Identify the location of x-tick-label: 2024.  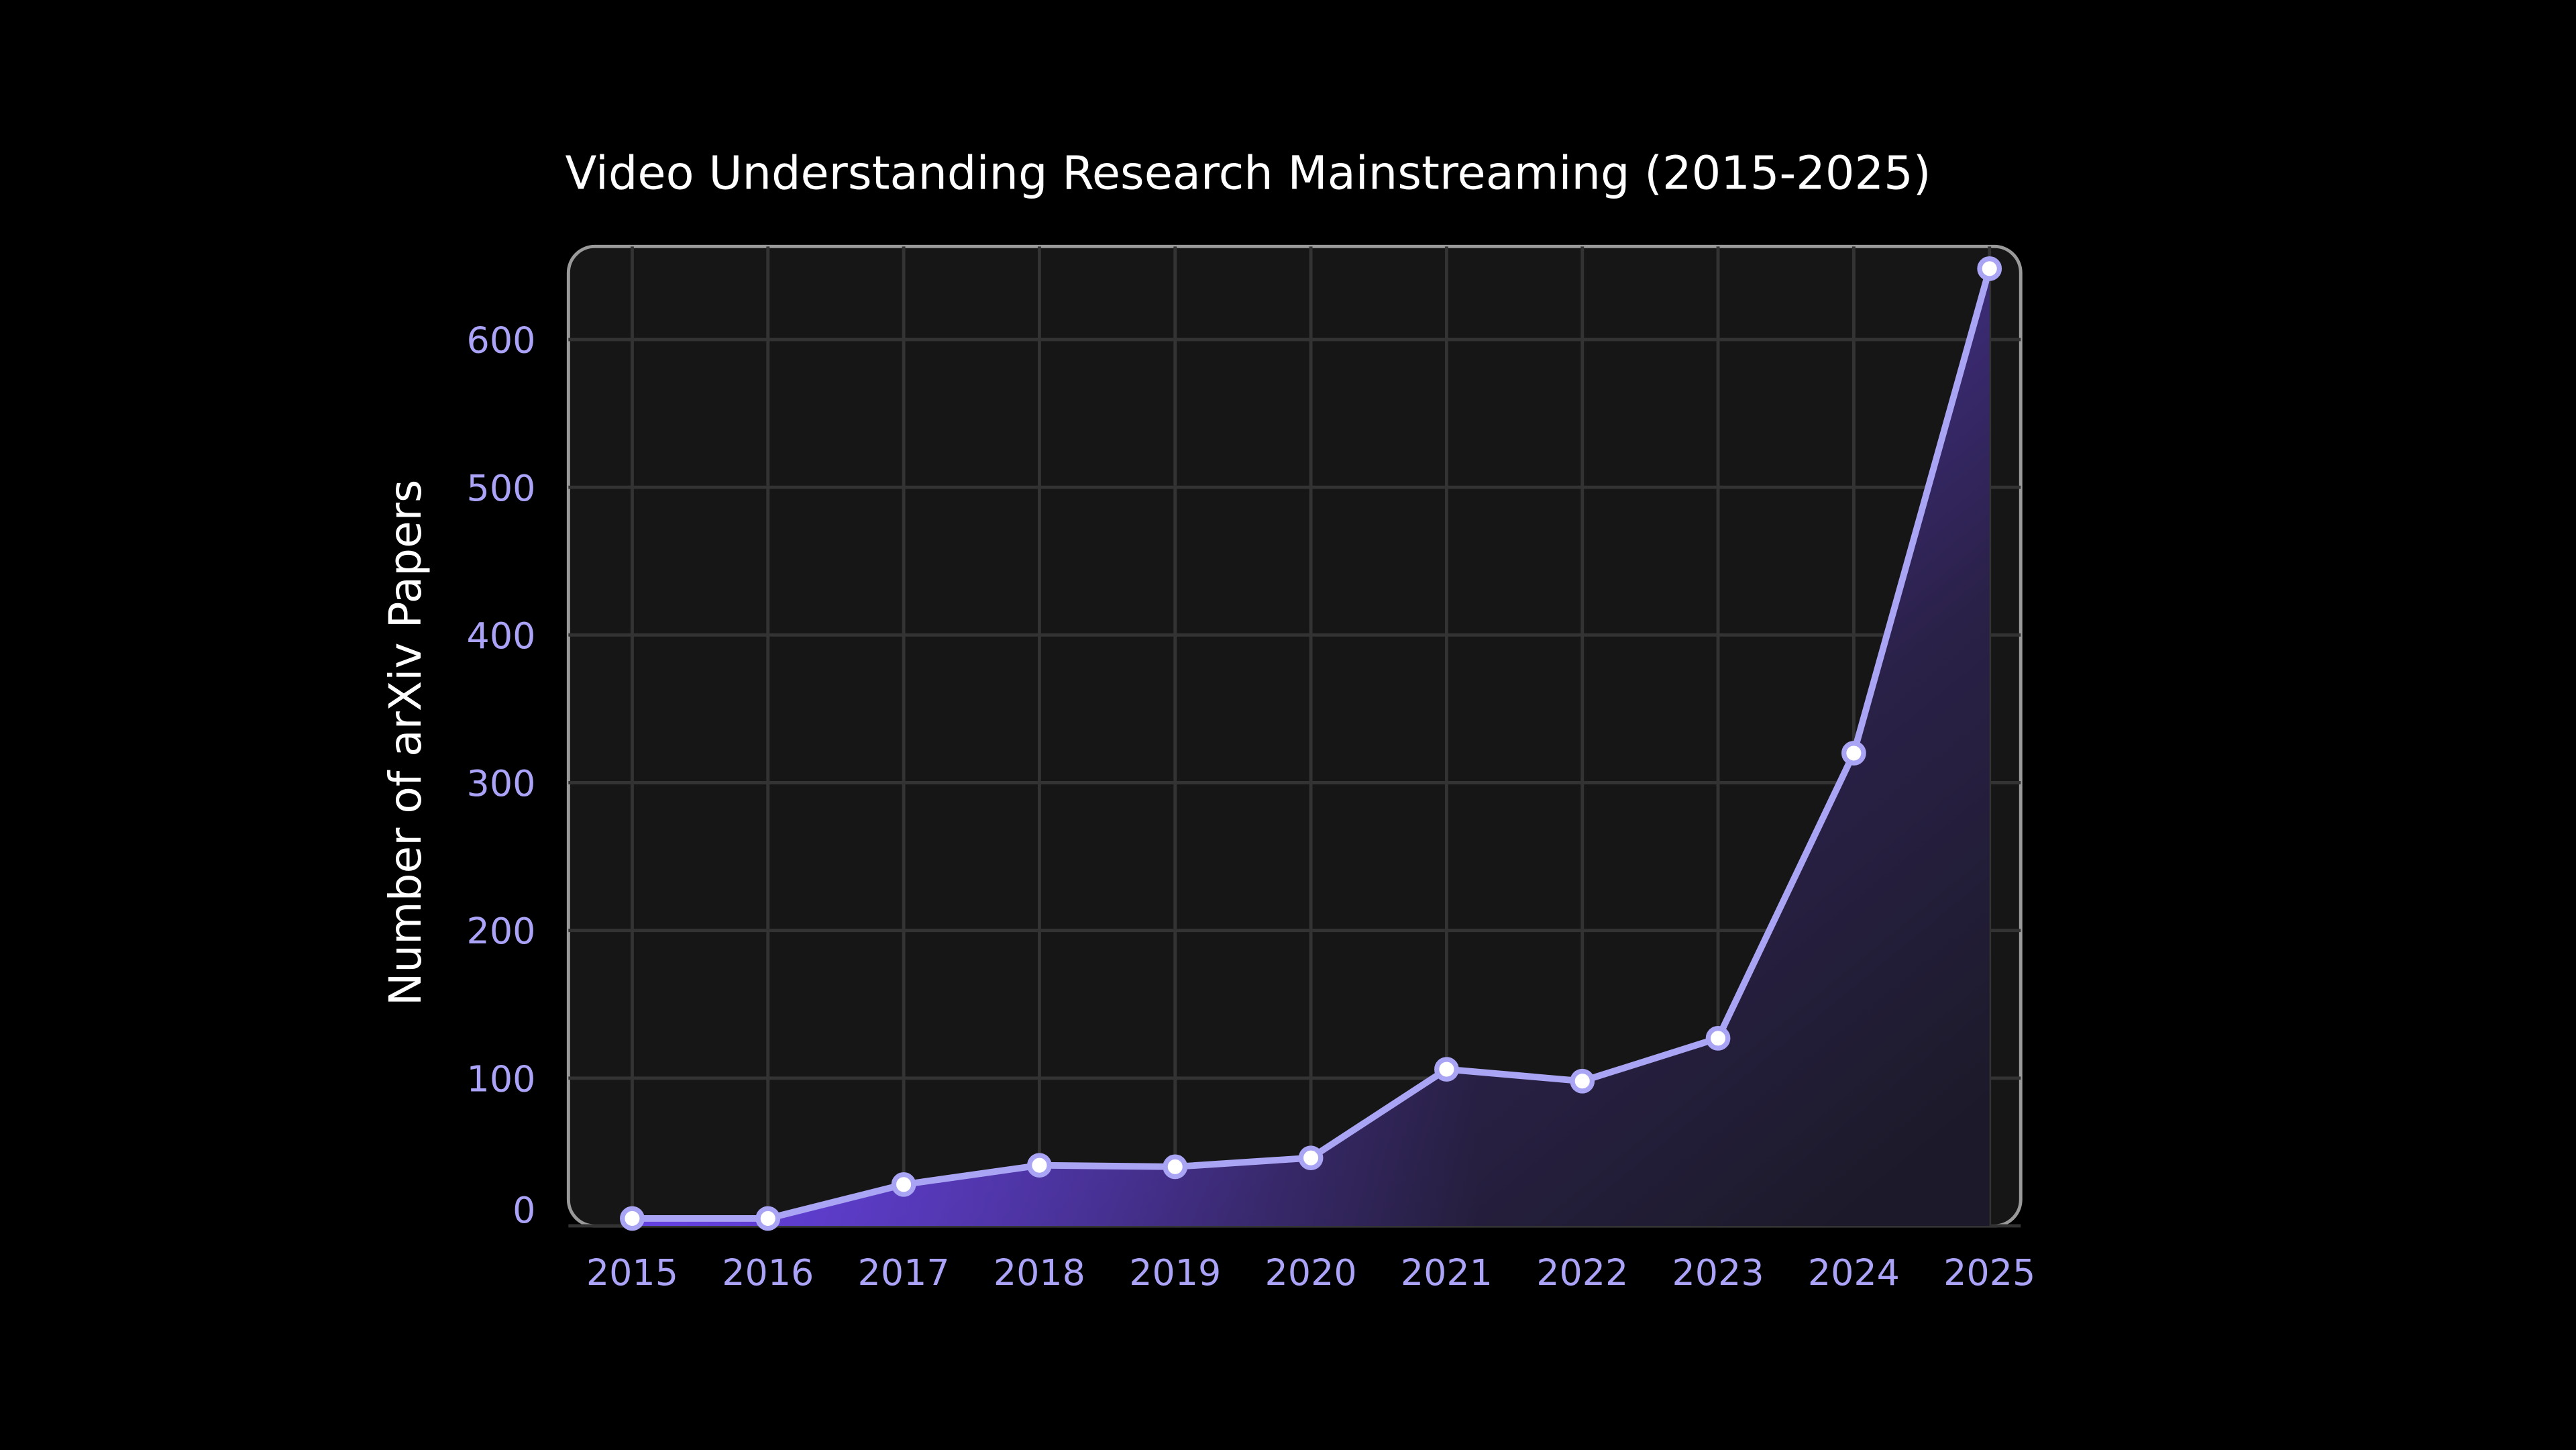
(1854, 1272).